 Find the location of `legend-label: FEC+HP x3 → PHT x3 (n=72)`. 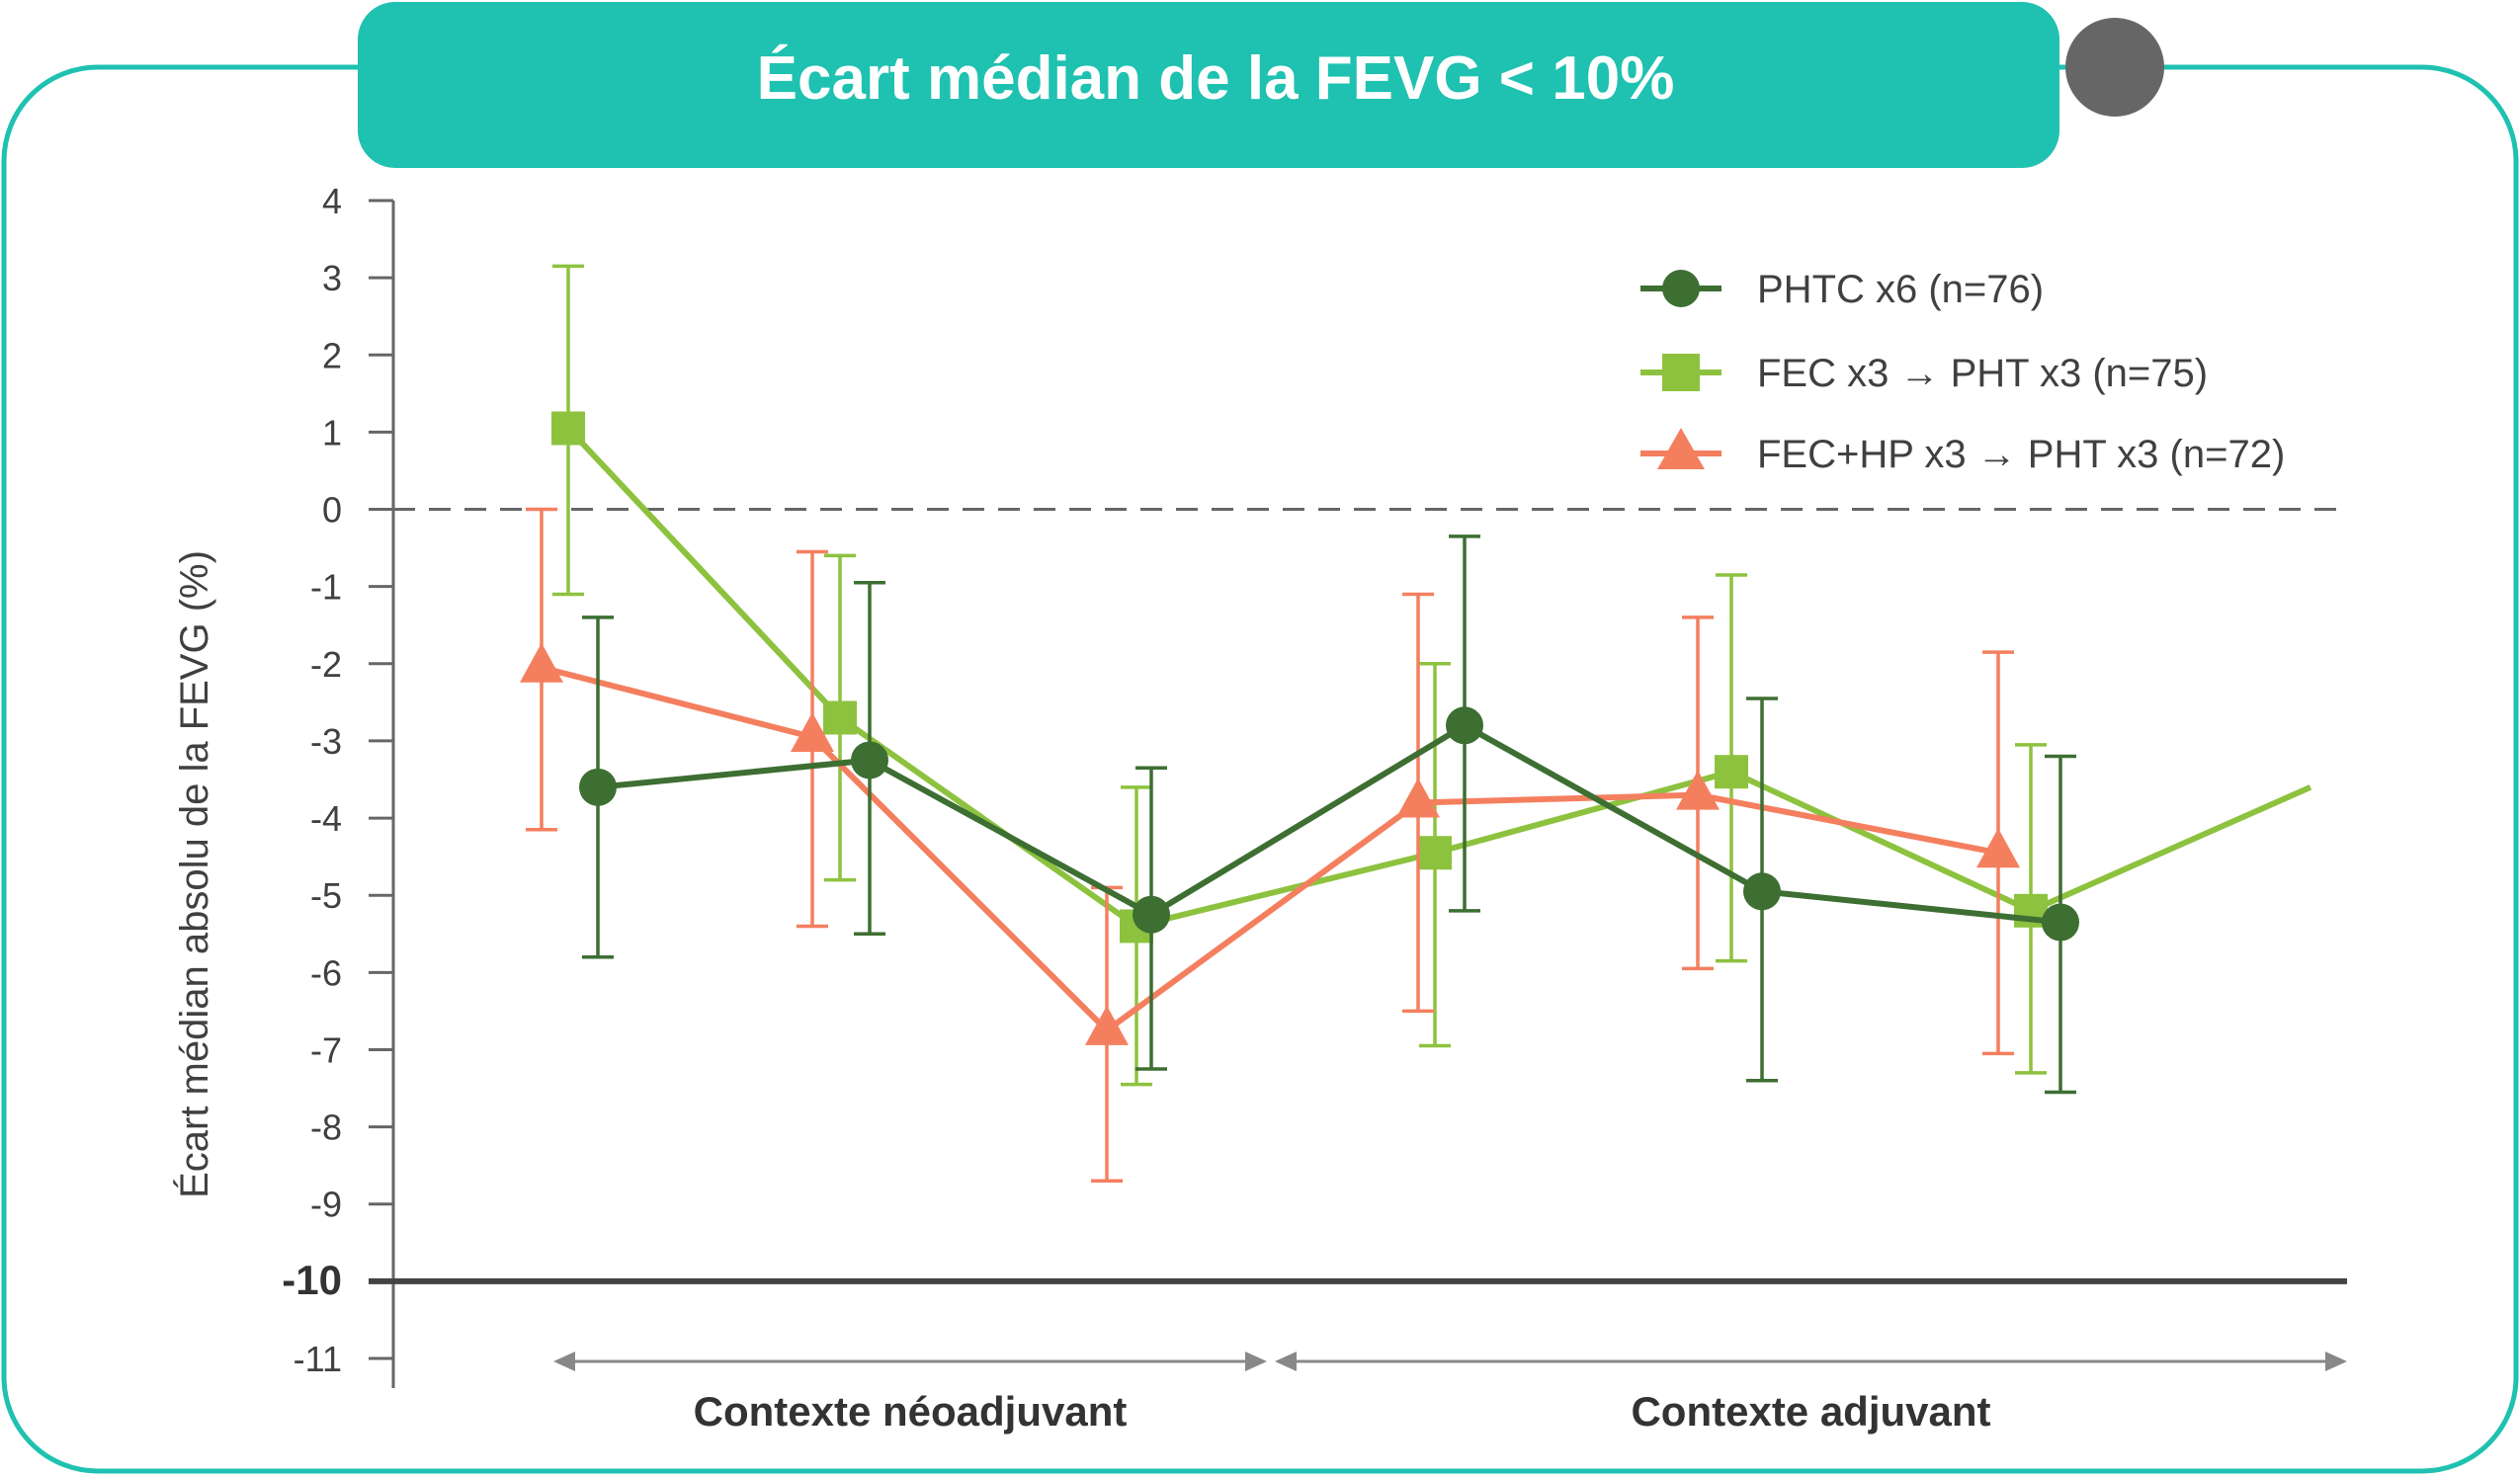

legend-label: FEC+HP x3 → PHT x3 (n=72) is located at coordinates (2021, 455).